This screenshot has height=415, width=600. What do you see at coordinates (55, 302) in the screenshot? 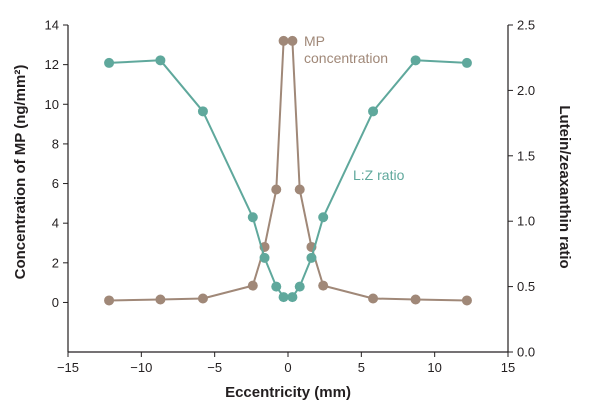
I see `y-tick-label: 0` at bounding box center [55, 302].